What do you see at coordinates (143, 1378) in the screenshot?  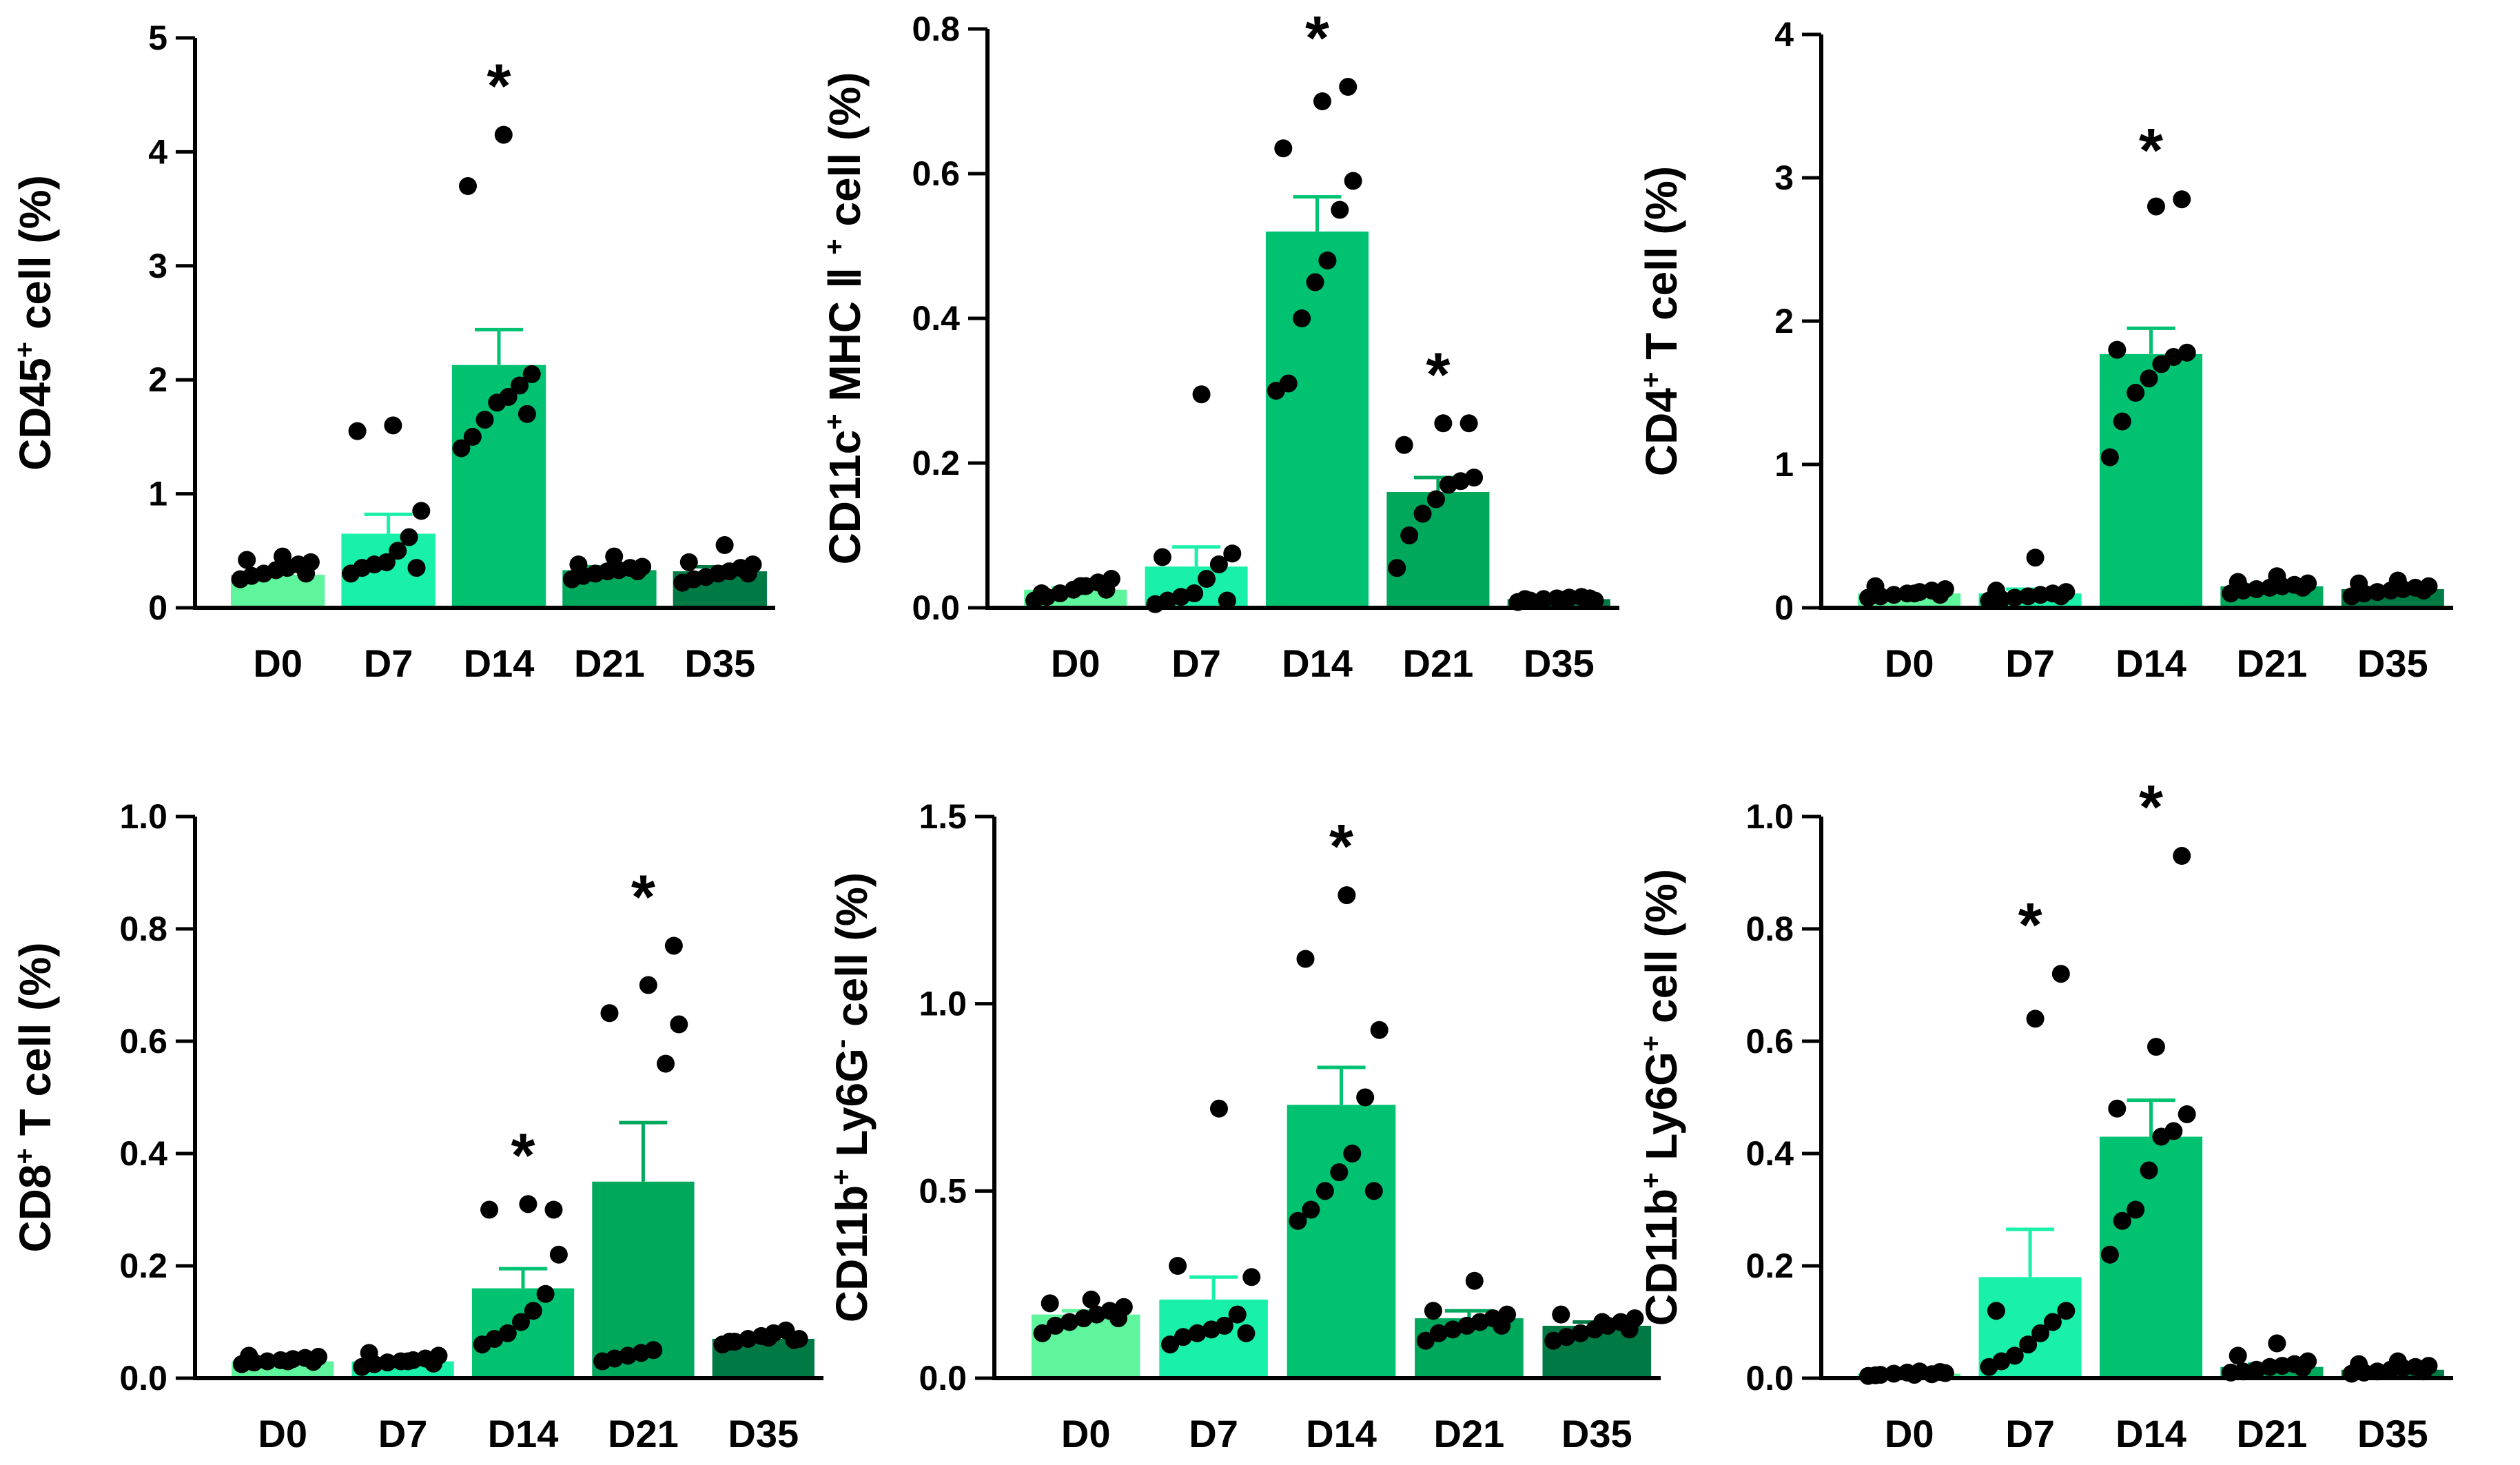 I see `y-tick-label: 0.0` at bounding box center [143, 1378].